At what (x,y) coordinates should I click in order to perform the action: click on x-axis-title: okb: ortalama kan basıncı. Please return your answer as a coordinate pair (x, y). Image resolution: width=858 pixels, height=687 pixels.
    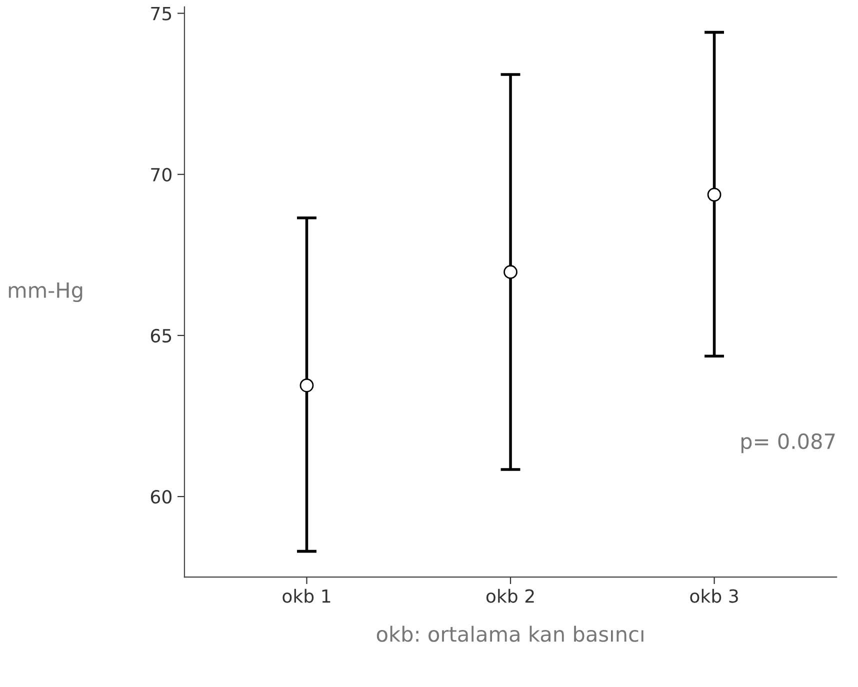
    Looking at the image, I should click on (510, 634).